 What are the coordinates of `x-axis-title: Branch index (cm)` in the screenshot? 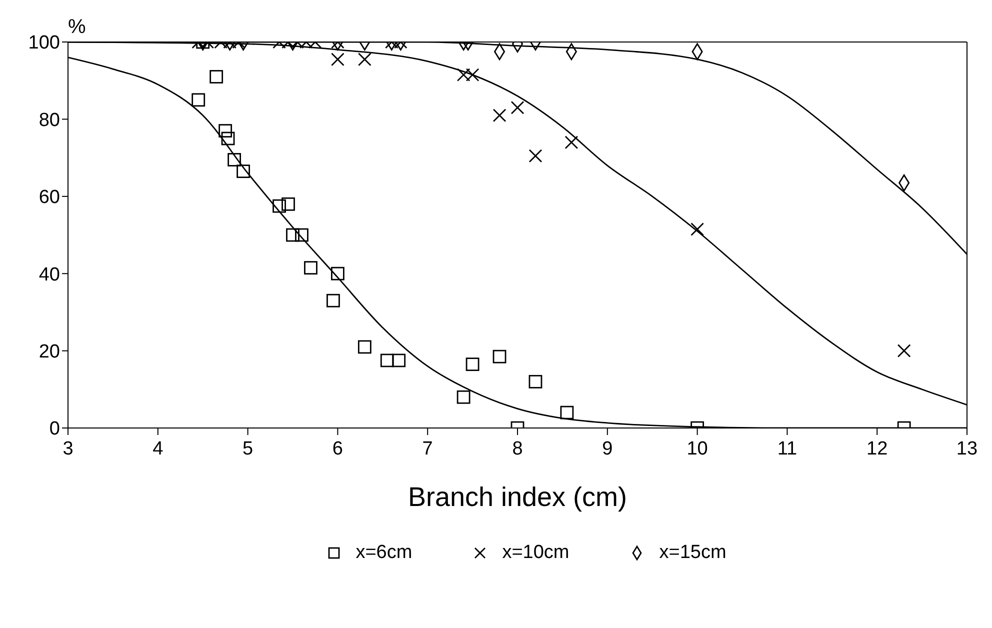 It's located at (518, 497).